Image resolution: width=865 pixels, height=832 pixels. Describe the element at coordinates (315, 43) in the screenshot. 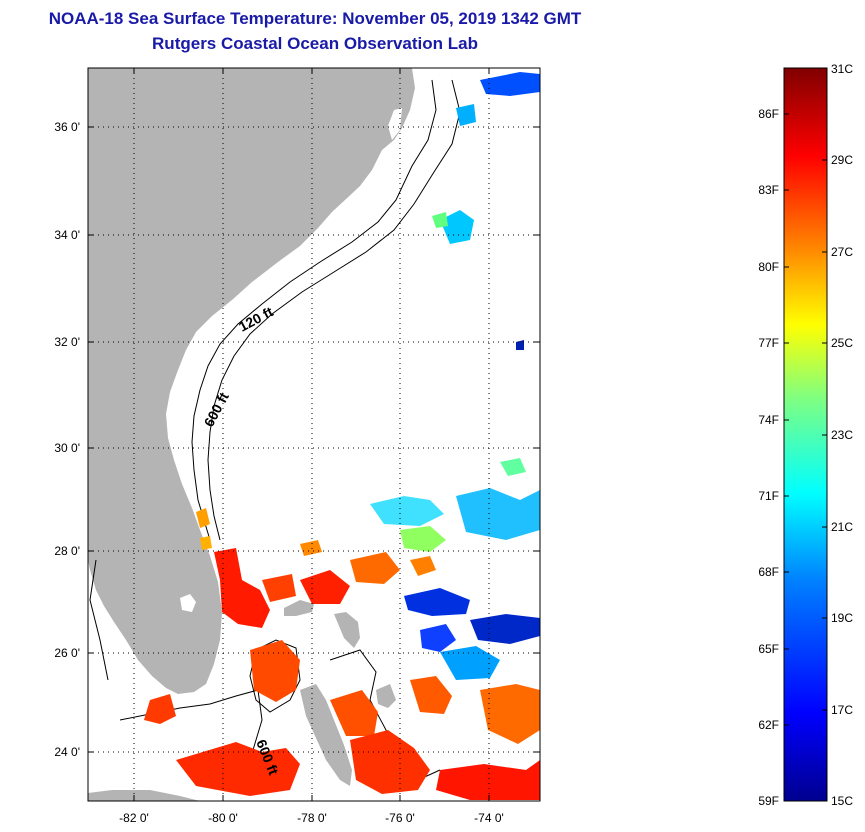

I see `map-subtitle: Rutgers Coastal Ocean Observation Lab` at that location.